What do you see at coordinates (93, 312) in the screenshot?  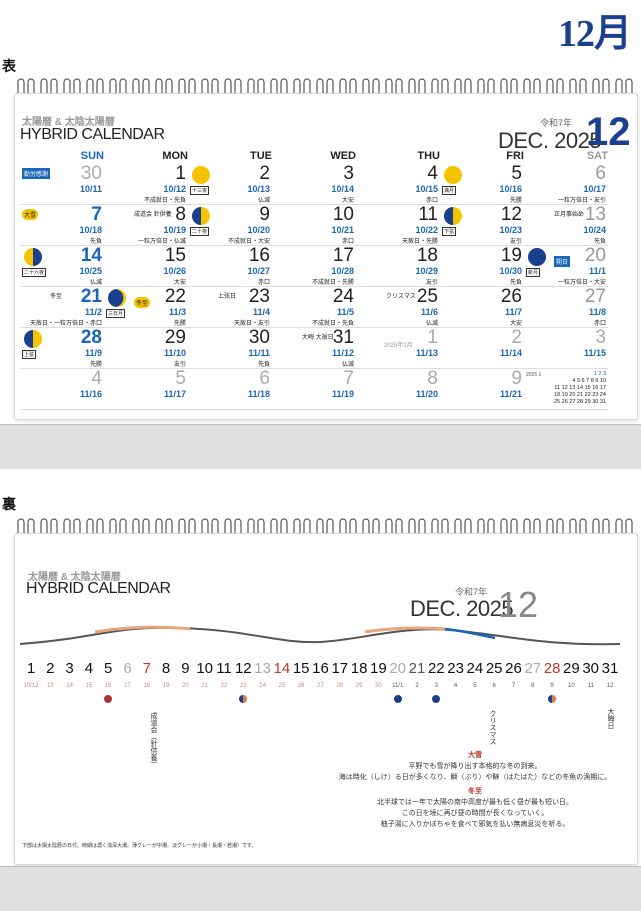 I see `lunar-date: 11/2` at bounding box center [93, 312].